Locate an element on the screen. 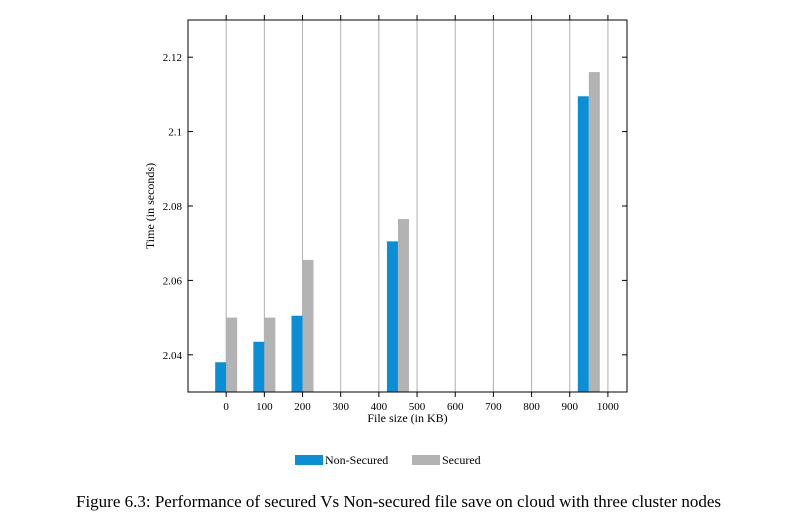 The width and height of the screenshot is (797, 529). x-tick-label-700: 700 is located at coordinates (493, 407).